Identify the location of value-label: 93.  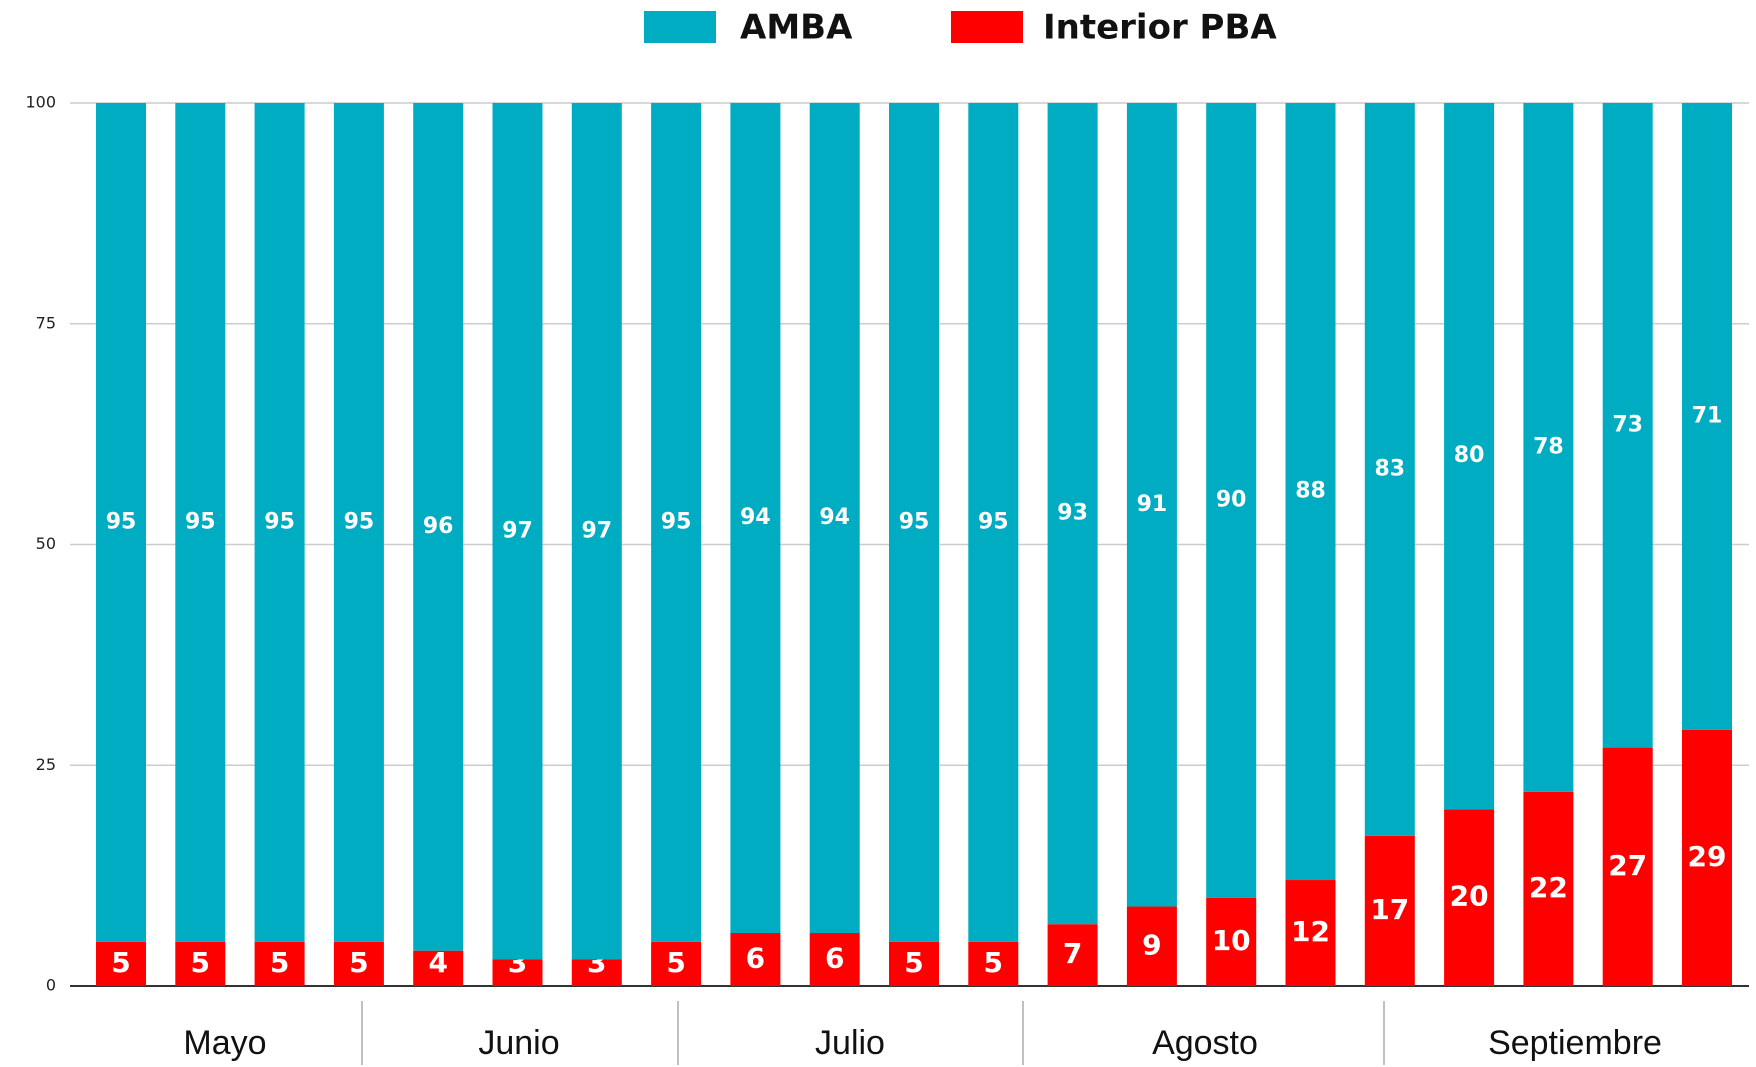
(1072, 513).